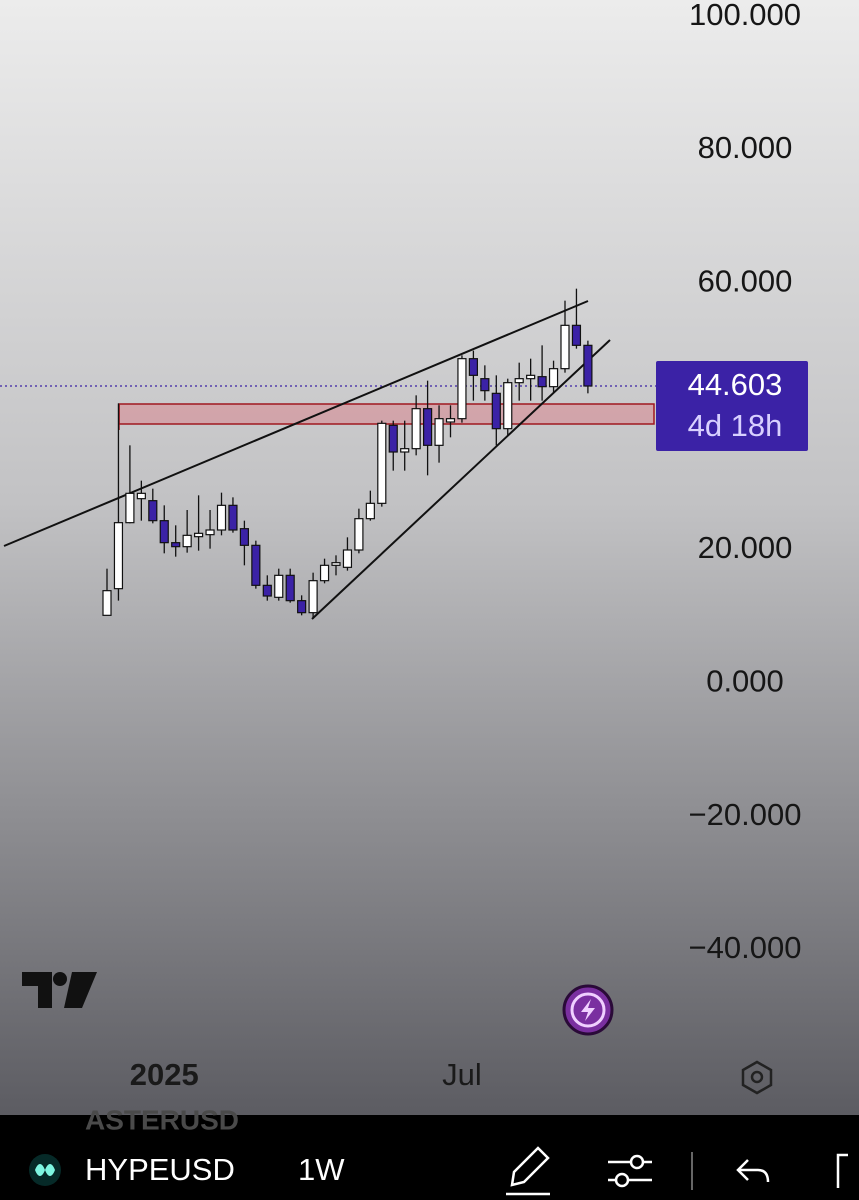 This screenshot has width=859, height=1200. Describe the element at coordinates (429, 1168) in the screenshot. I see `toolbar-base` at that location.